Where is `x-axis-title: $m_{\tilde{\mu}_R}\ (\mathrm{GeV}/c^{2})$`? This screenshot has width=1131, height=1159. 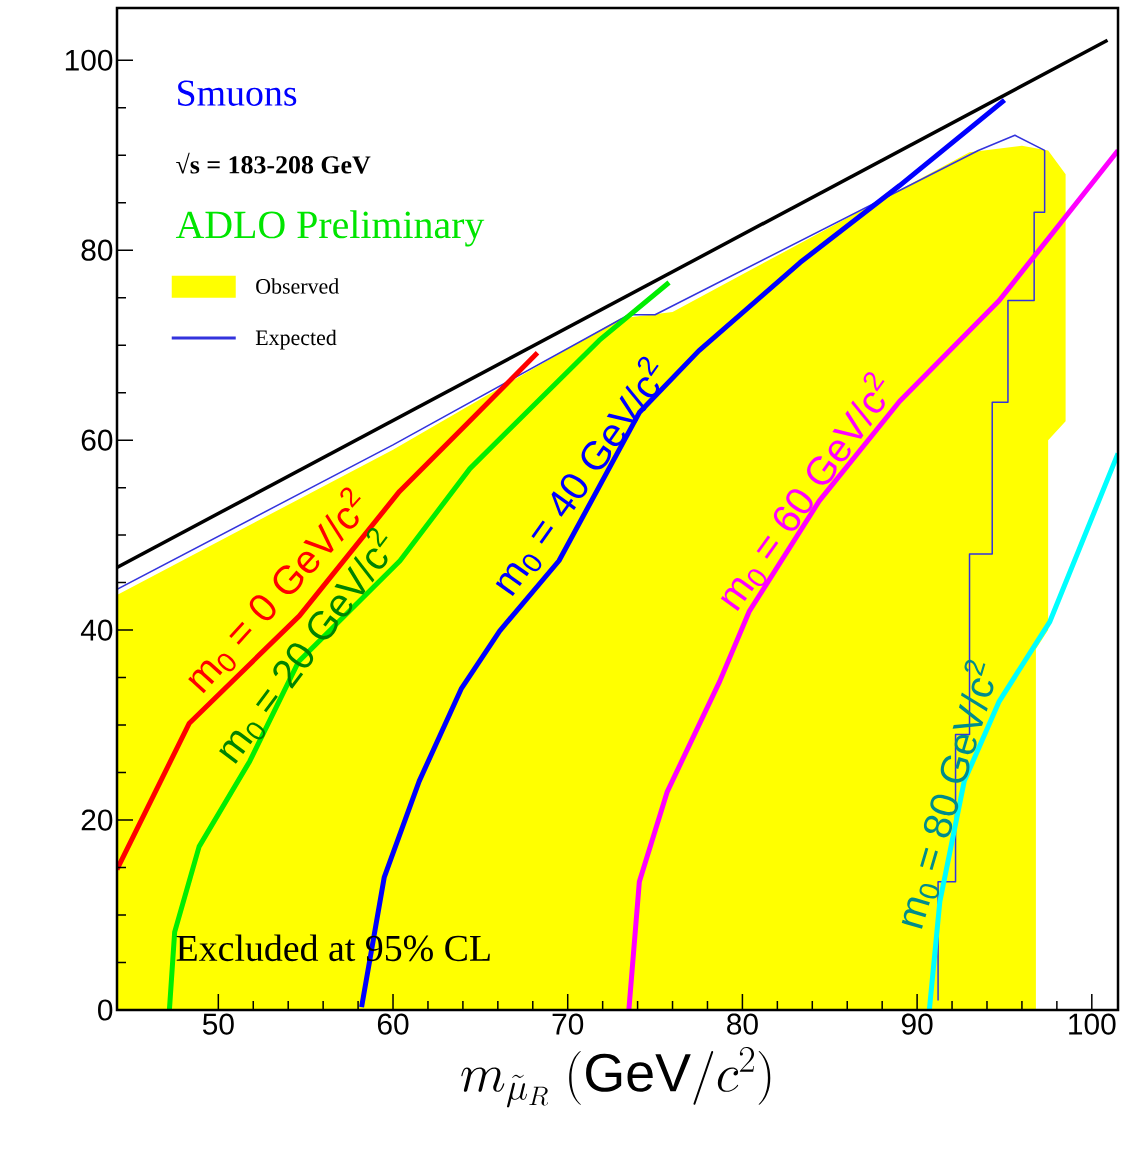 x-axis-title: $m_{\tilde{\mu}_R}\ (\mathrm{GeV}/c^{2})$ is located at coordinates (616, 1077).